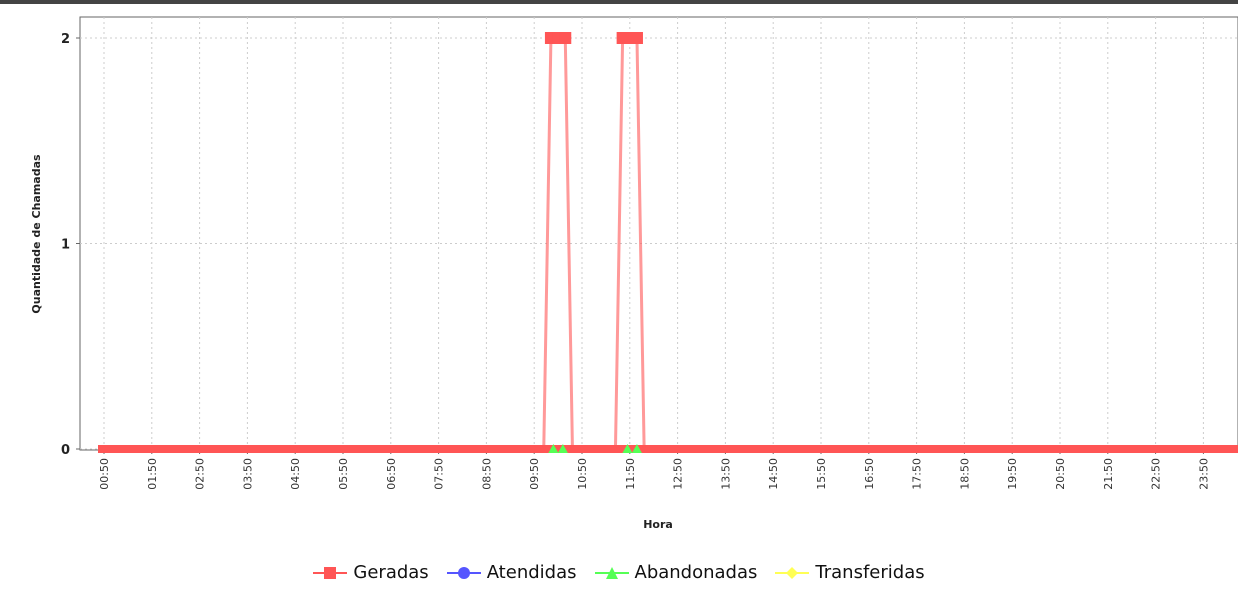  What do you see at coordinates (65, 39) in the screenshot?
I see `y-tick-label: 2` at bounding box center [65, 39].